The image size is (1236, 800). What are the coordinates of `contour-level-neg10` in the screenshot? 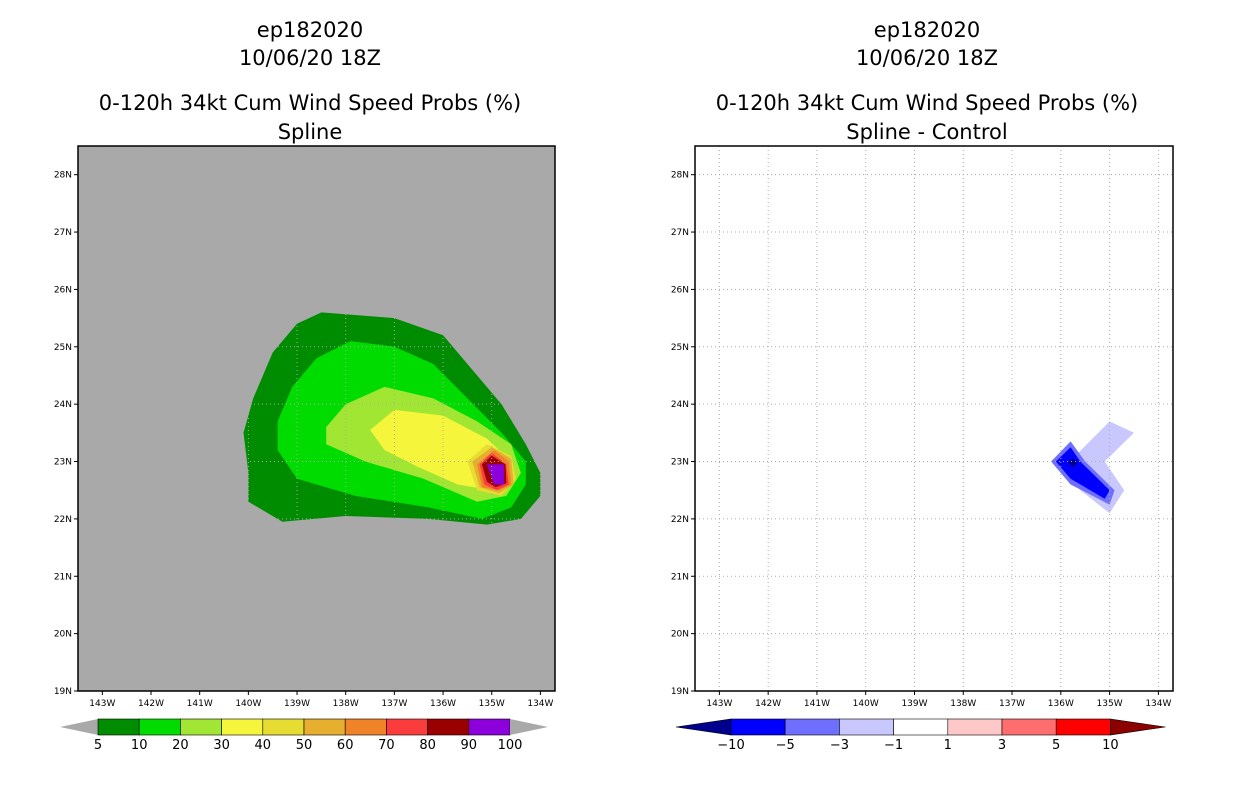 It's located at (1073, 463).